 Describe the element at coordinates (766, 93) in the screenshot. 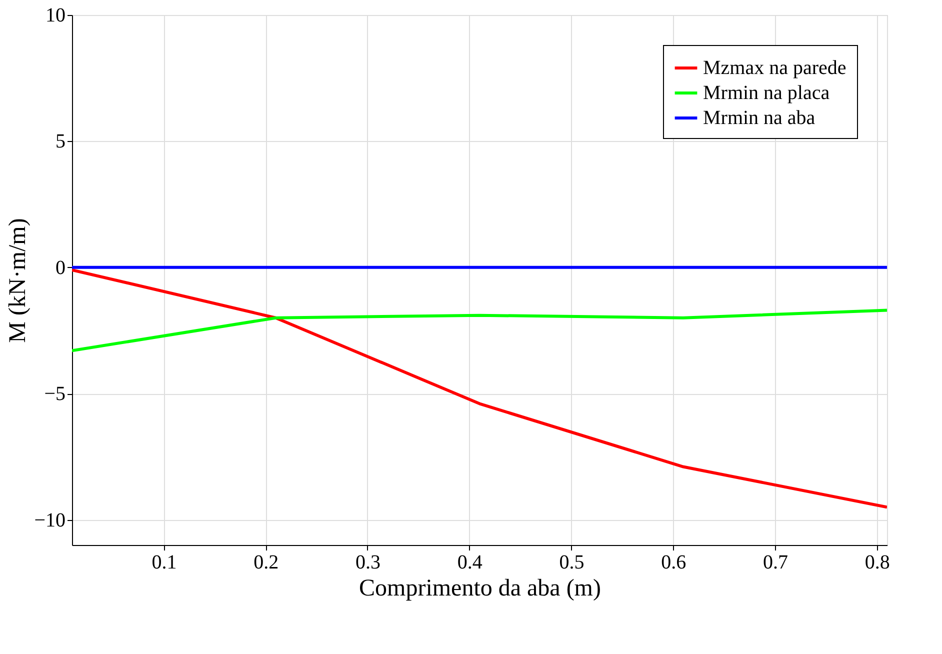

I see `legend-label: Mrmin na placa` at that location.